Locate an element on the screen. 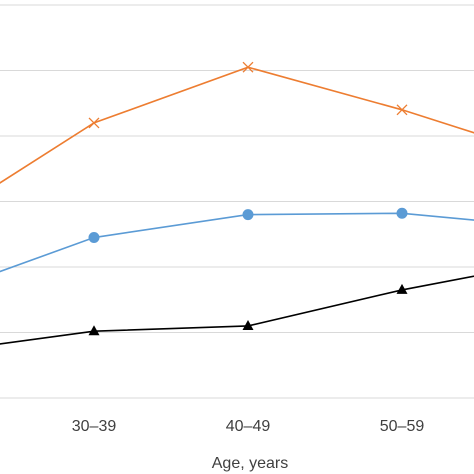  x-tick-label: 40–49 is located at coordinates (248, 426).